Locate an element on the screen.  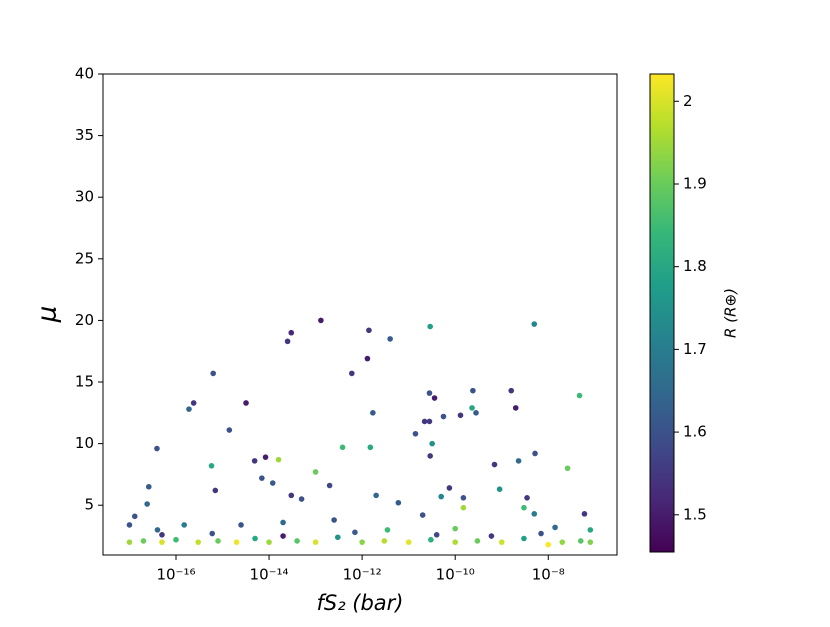
y-tick-label: 20 is located at coordinates (84, 320).